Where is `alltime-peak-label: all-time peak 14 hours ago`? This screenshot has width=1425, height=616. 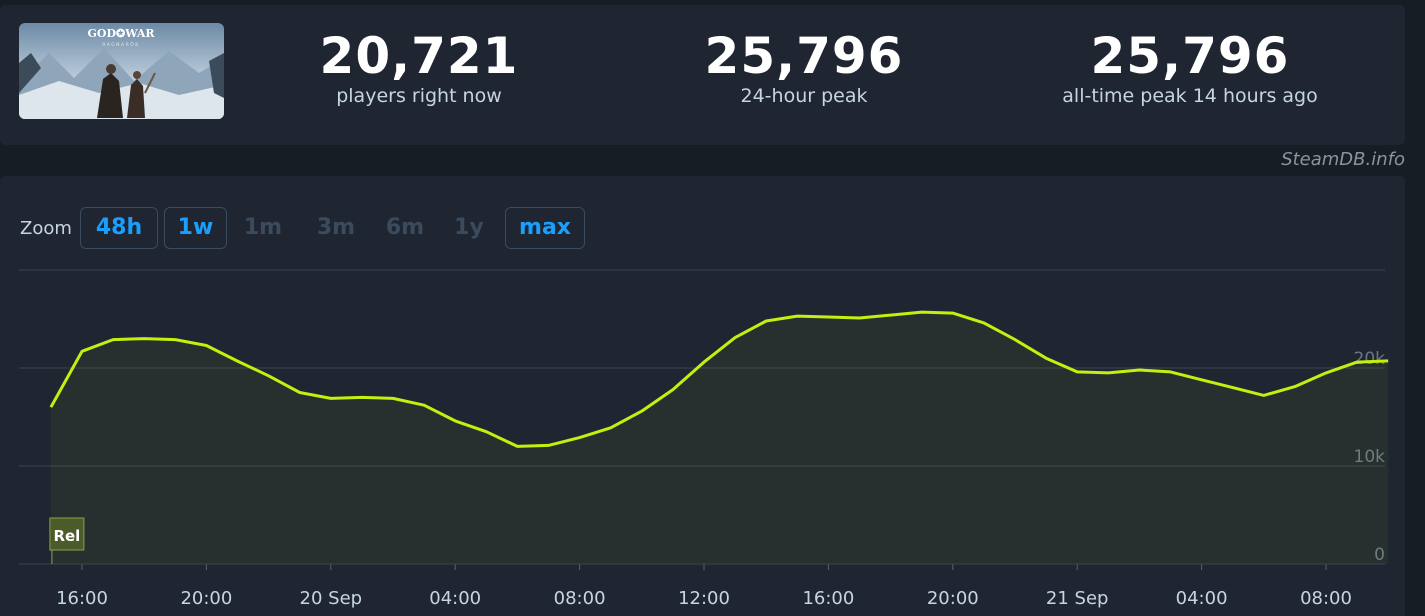 alltime-peak-label: all-time peak 14 hours ago is located at coordinates (1190, 96).